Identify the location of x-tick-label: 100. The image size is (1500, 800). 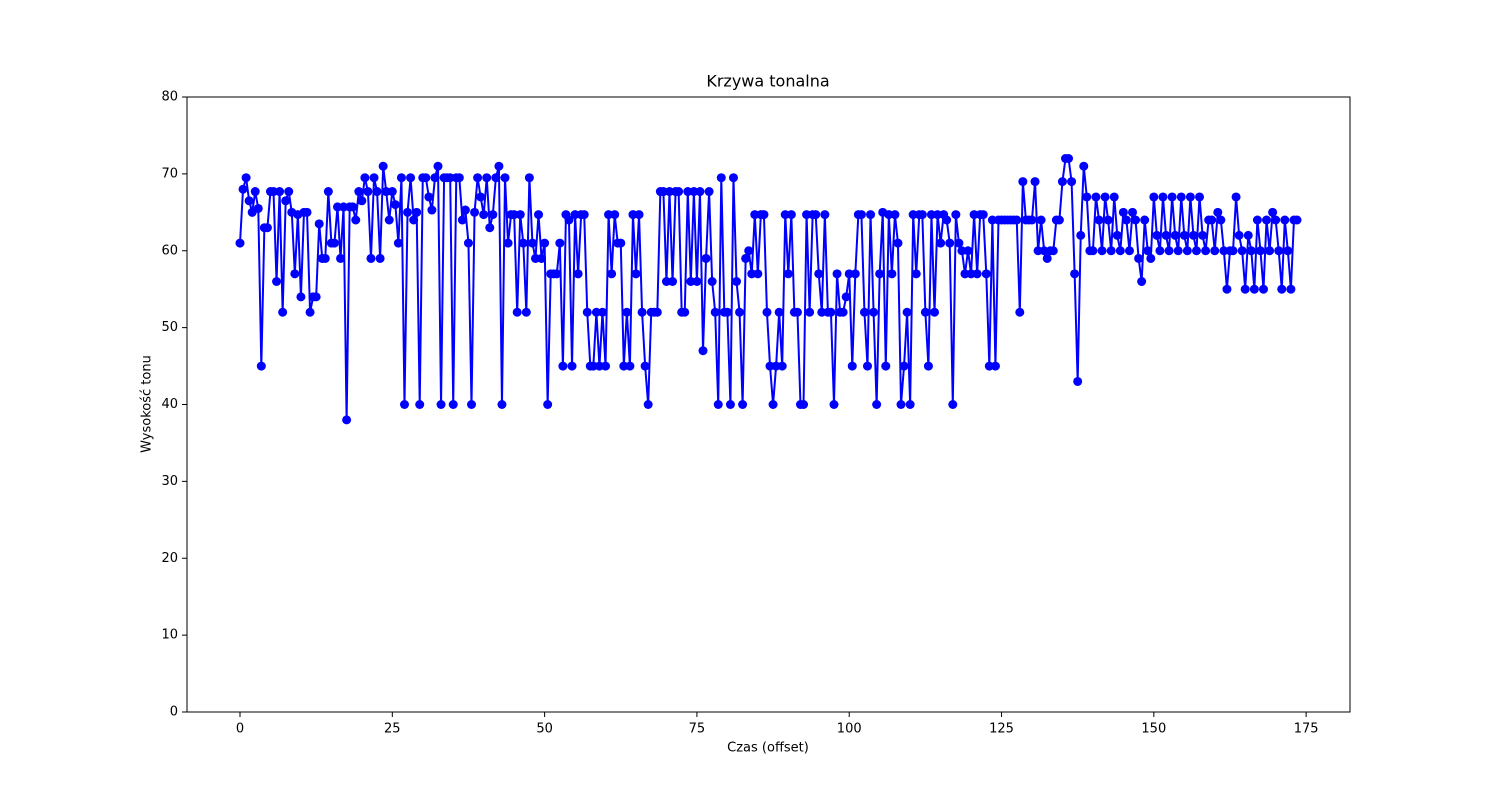
(849, 729).